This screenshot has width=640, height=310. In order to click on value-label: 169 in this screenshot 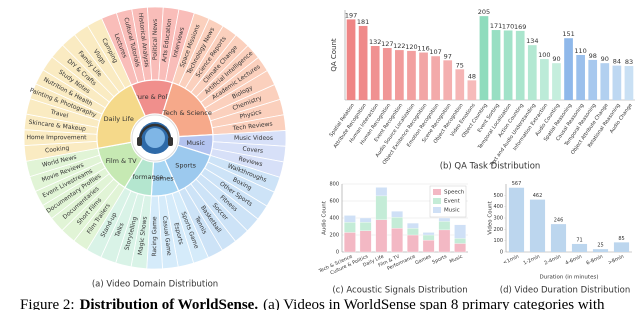, I will do `click(520, 27)`.